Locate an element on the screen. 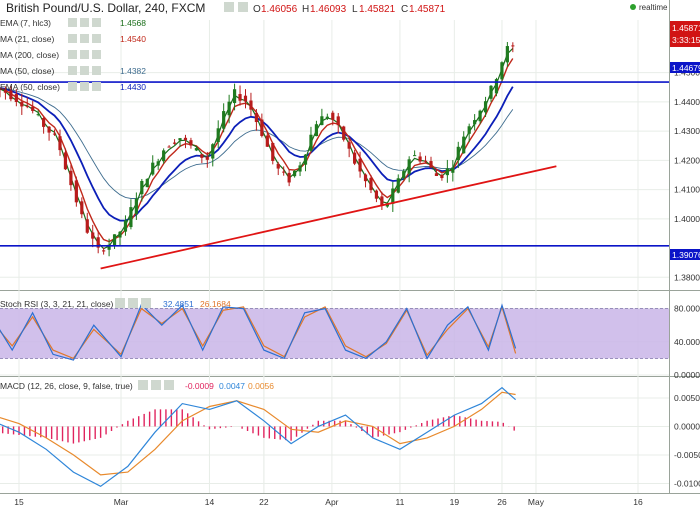  trendline is located at coordinates (328, 217).